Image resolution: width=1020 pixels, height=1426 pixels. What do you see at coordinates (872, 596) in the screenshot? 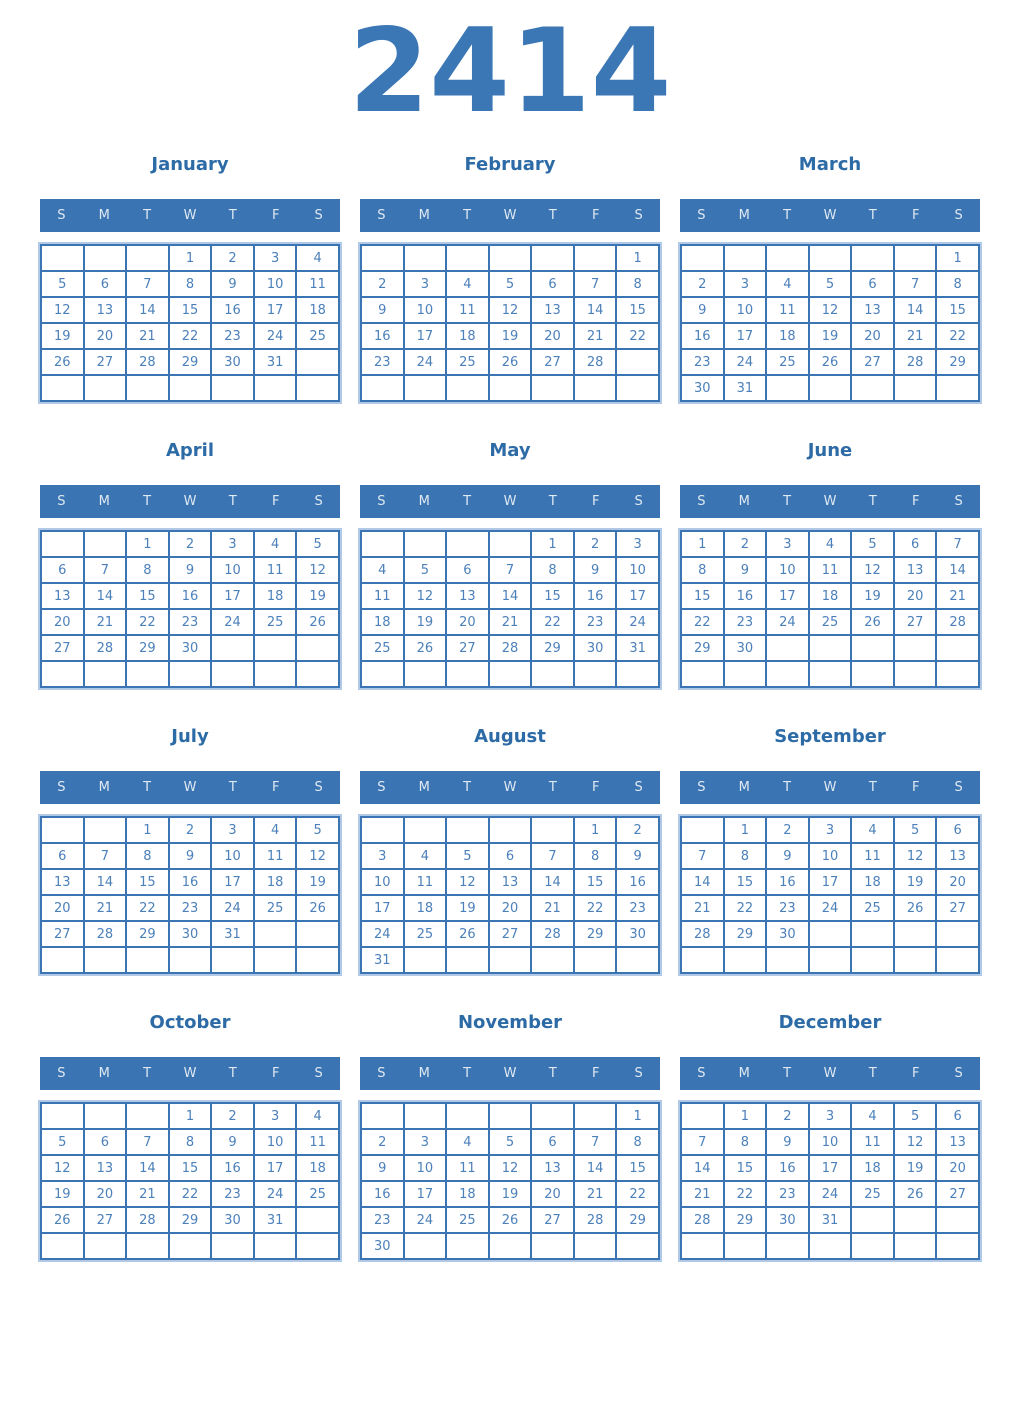
I see `day-cell: 19` at bounding box center [872, 596].